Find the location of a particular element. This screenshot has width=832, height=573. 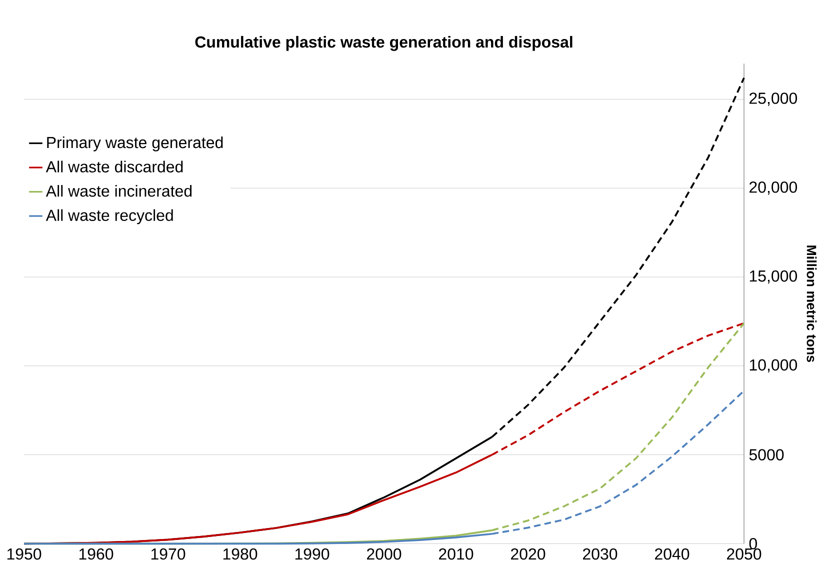

y-tick-label: 0 is located at coordinates (753, 544).